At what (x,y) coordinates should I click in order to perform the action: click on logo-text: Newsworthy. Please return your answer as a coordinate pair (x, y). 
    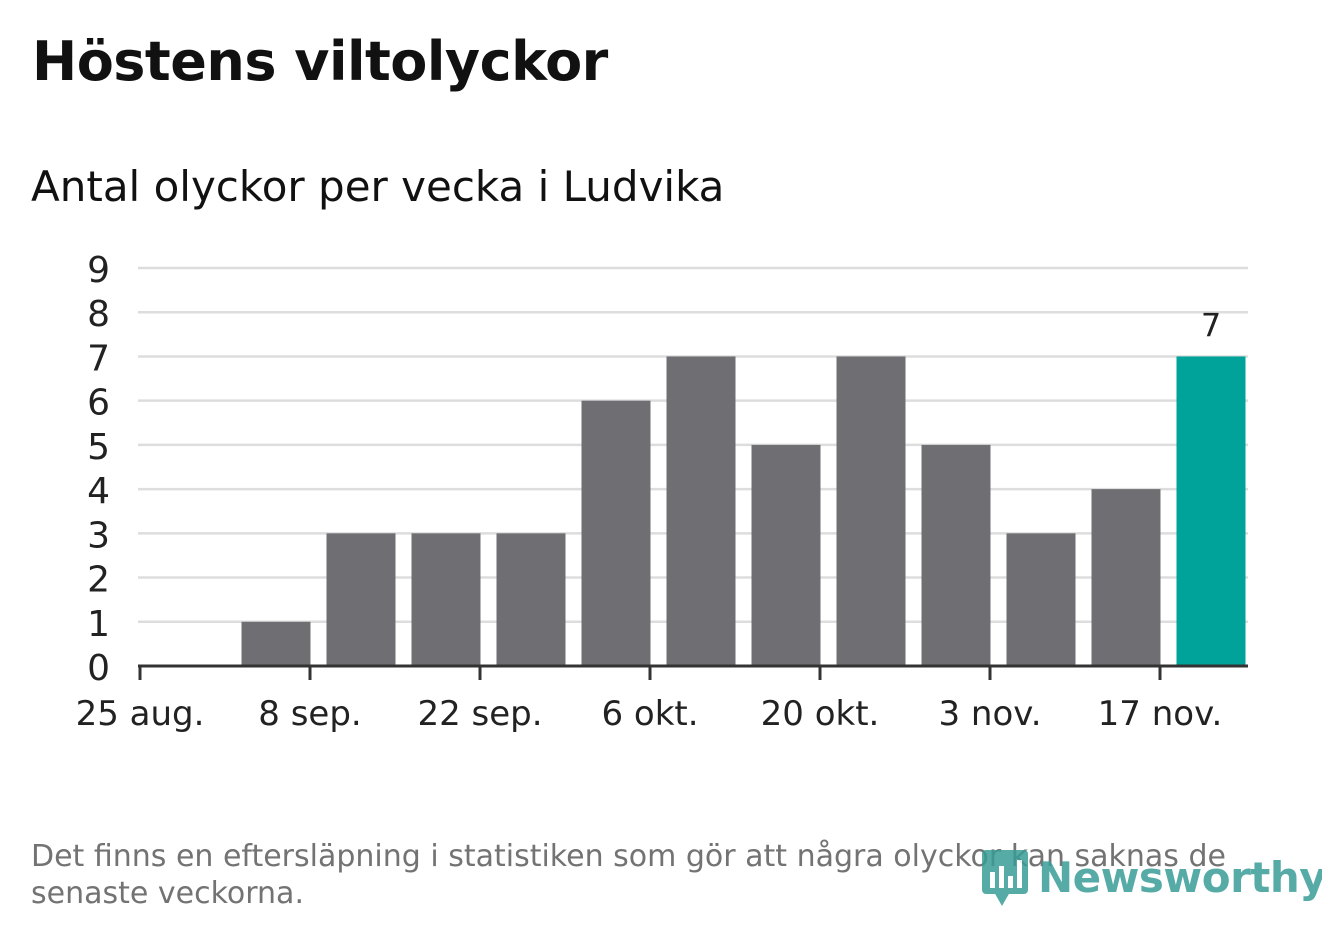
    Looking at the image, I should click on (1180, 877).